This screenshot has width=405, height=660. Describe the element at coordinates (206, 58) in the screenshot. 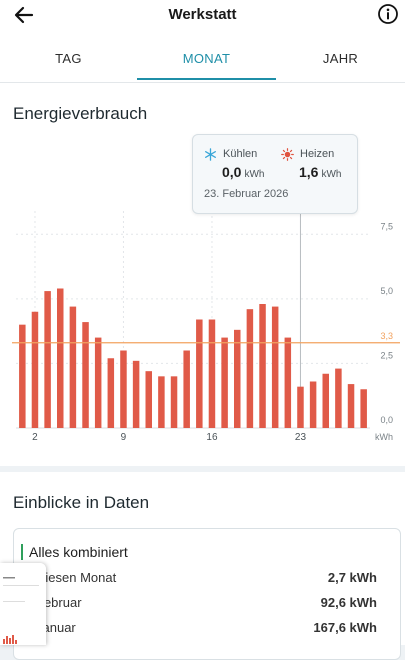

I see `tab-month: MONAT` at that location.